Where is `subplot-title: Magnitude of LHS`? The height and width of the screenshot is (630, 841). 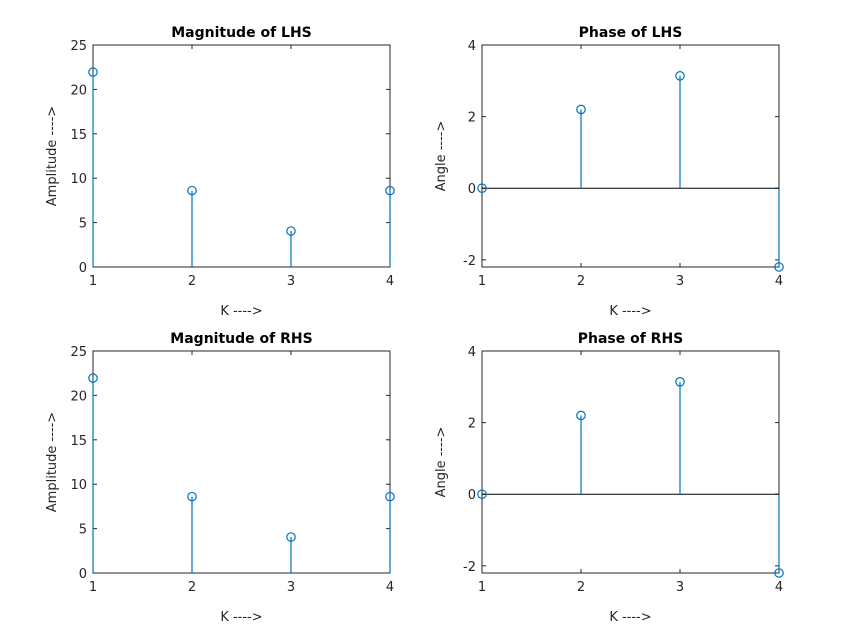
subplot-title: Magnitude of LHS is located at coordinates (241, 33).